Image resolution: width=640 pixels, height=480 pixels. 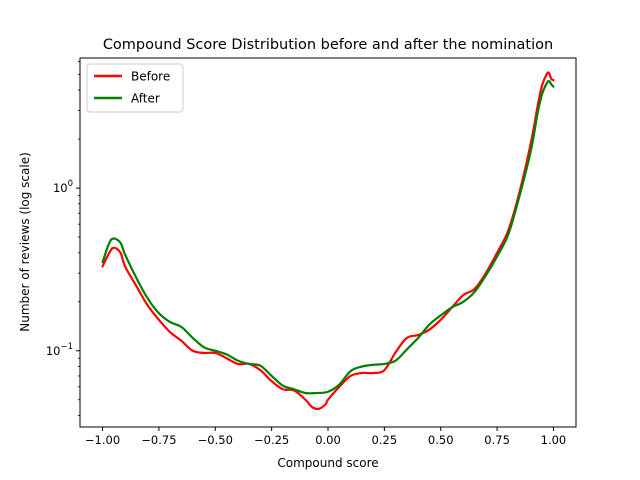 What do you see at coordinates (215, 440) in the screenshot?
I see `x-tick-label: −0.50` at bounding box center [215, 440].